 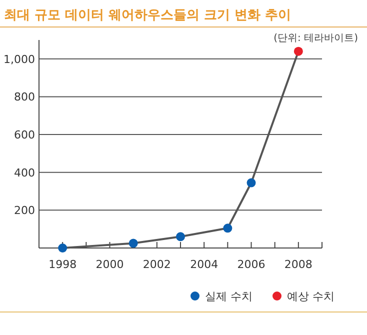 What do you see at coordinates (228, 296) in the screenshot?
I see `legend-label: 실제 수치` at bounding box center [228, 296].